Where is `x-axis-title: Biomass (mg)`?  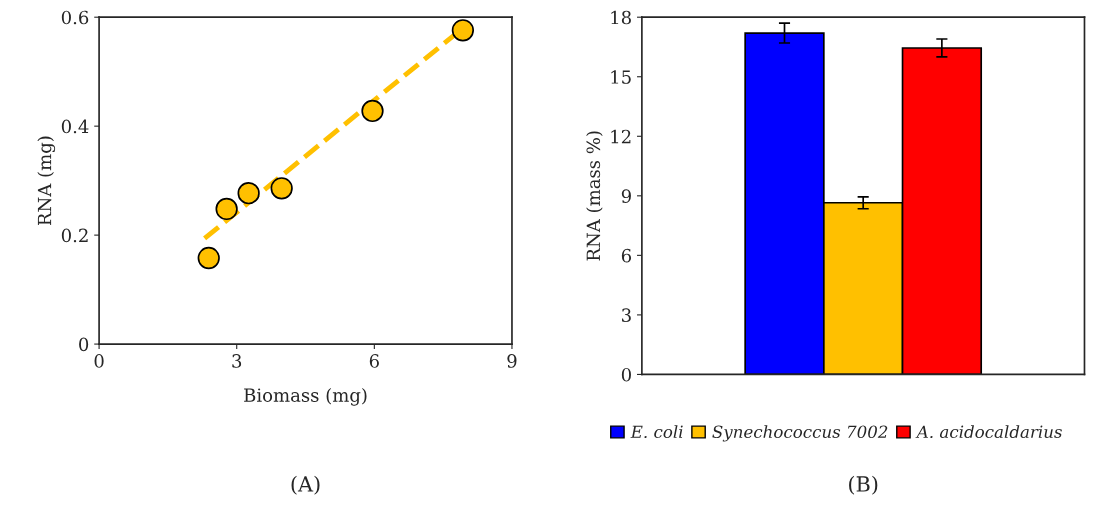
x-axis-title: Biomass (mg) is located at coordinates (305, 396).